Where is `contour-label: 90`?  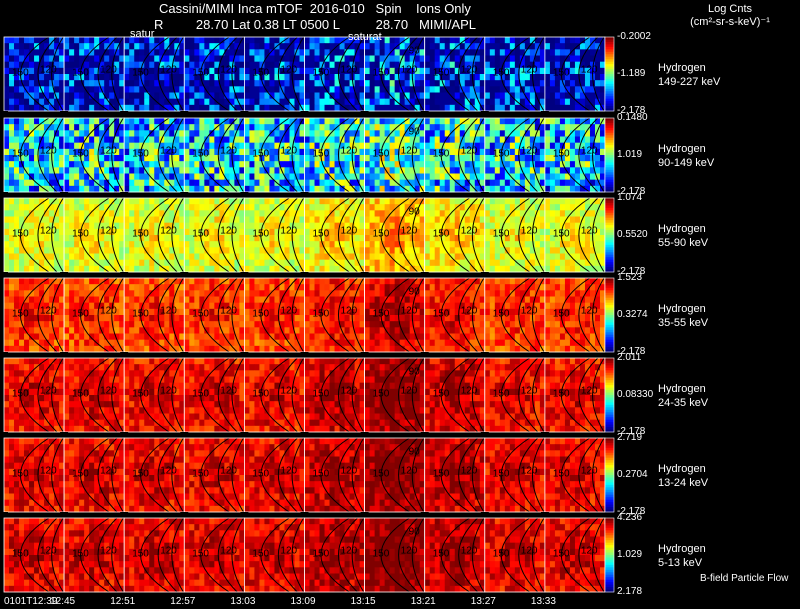 contour-label: 90 is located at coordinates (415, 50).